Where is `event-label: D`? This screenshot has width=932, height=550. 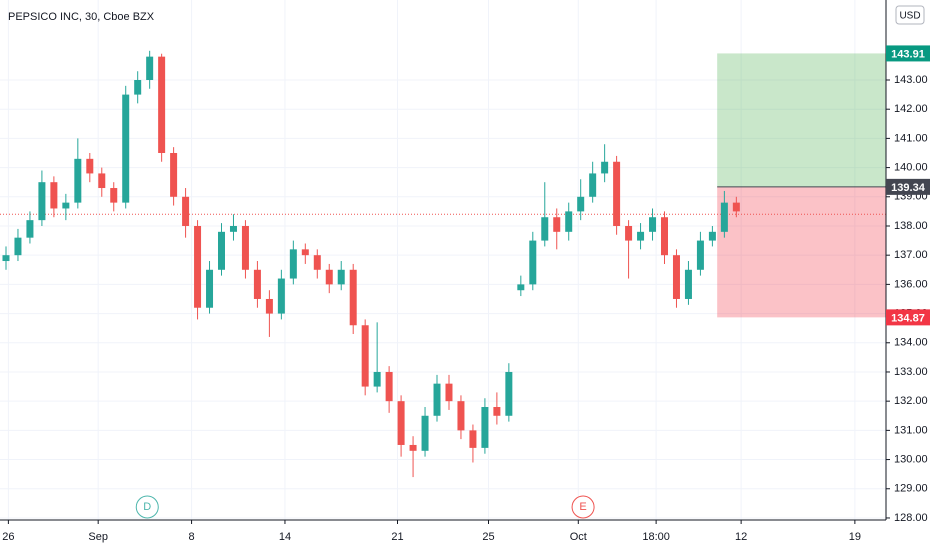
event-label: D is located at coordinates (147, 507).